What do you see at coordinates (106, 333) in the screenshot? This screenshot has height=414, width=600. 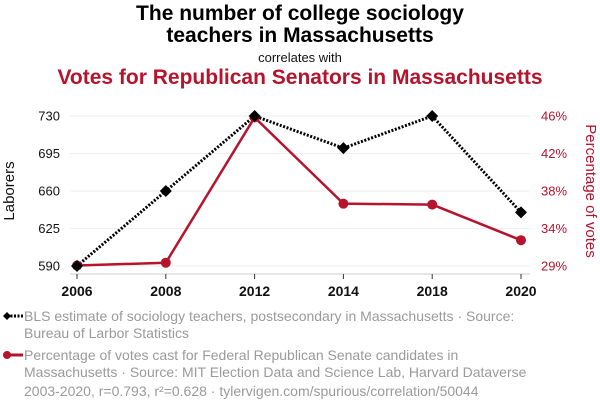 I see `legend-label-series1-line2: Bureau of Larbor Statistics` at bounding box center [106, 333].